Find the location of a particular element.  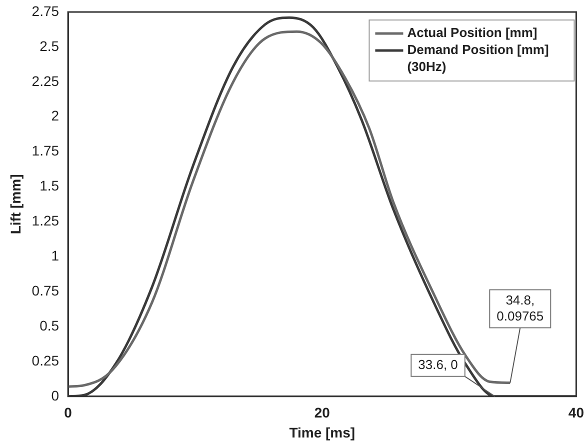

legend-label: Actual Position [mm] is located at coordinates (472, 32).